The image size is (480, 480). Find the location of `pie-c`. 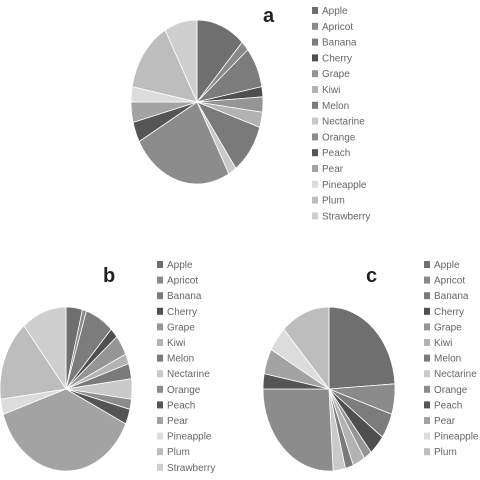

pie-c is located at coordinates (329, 389).